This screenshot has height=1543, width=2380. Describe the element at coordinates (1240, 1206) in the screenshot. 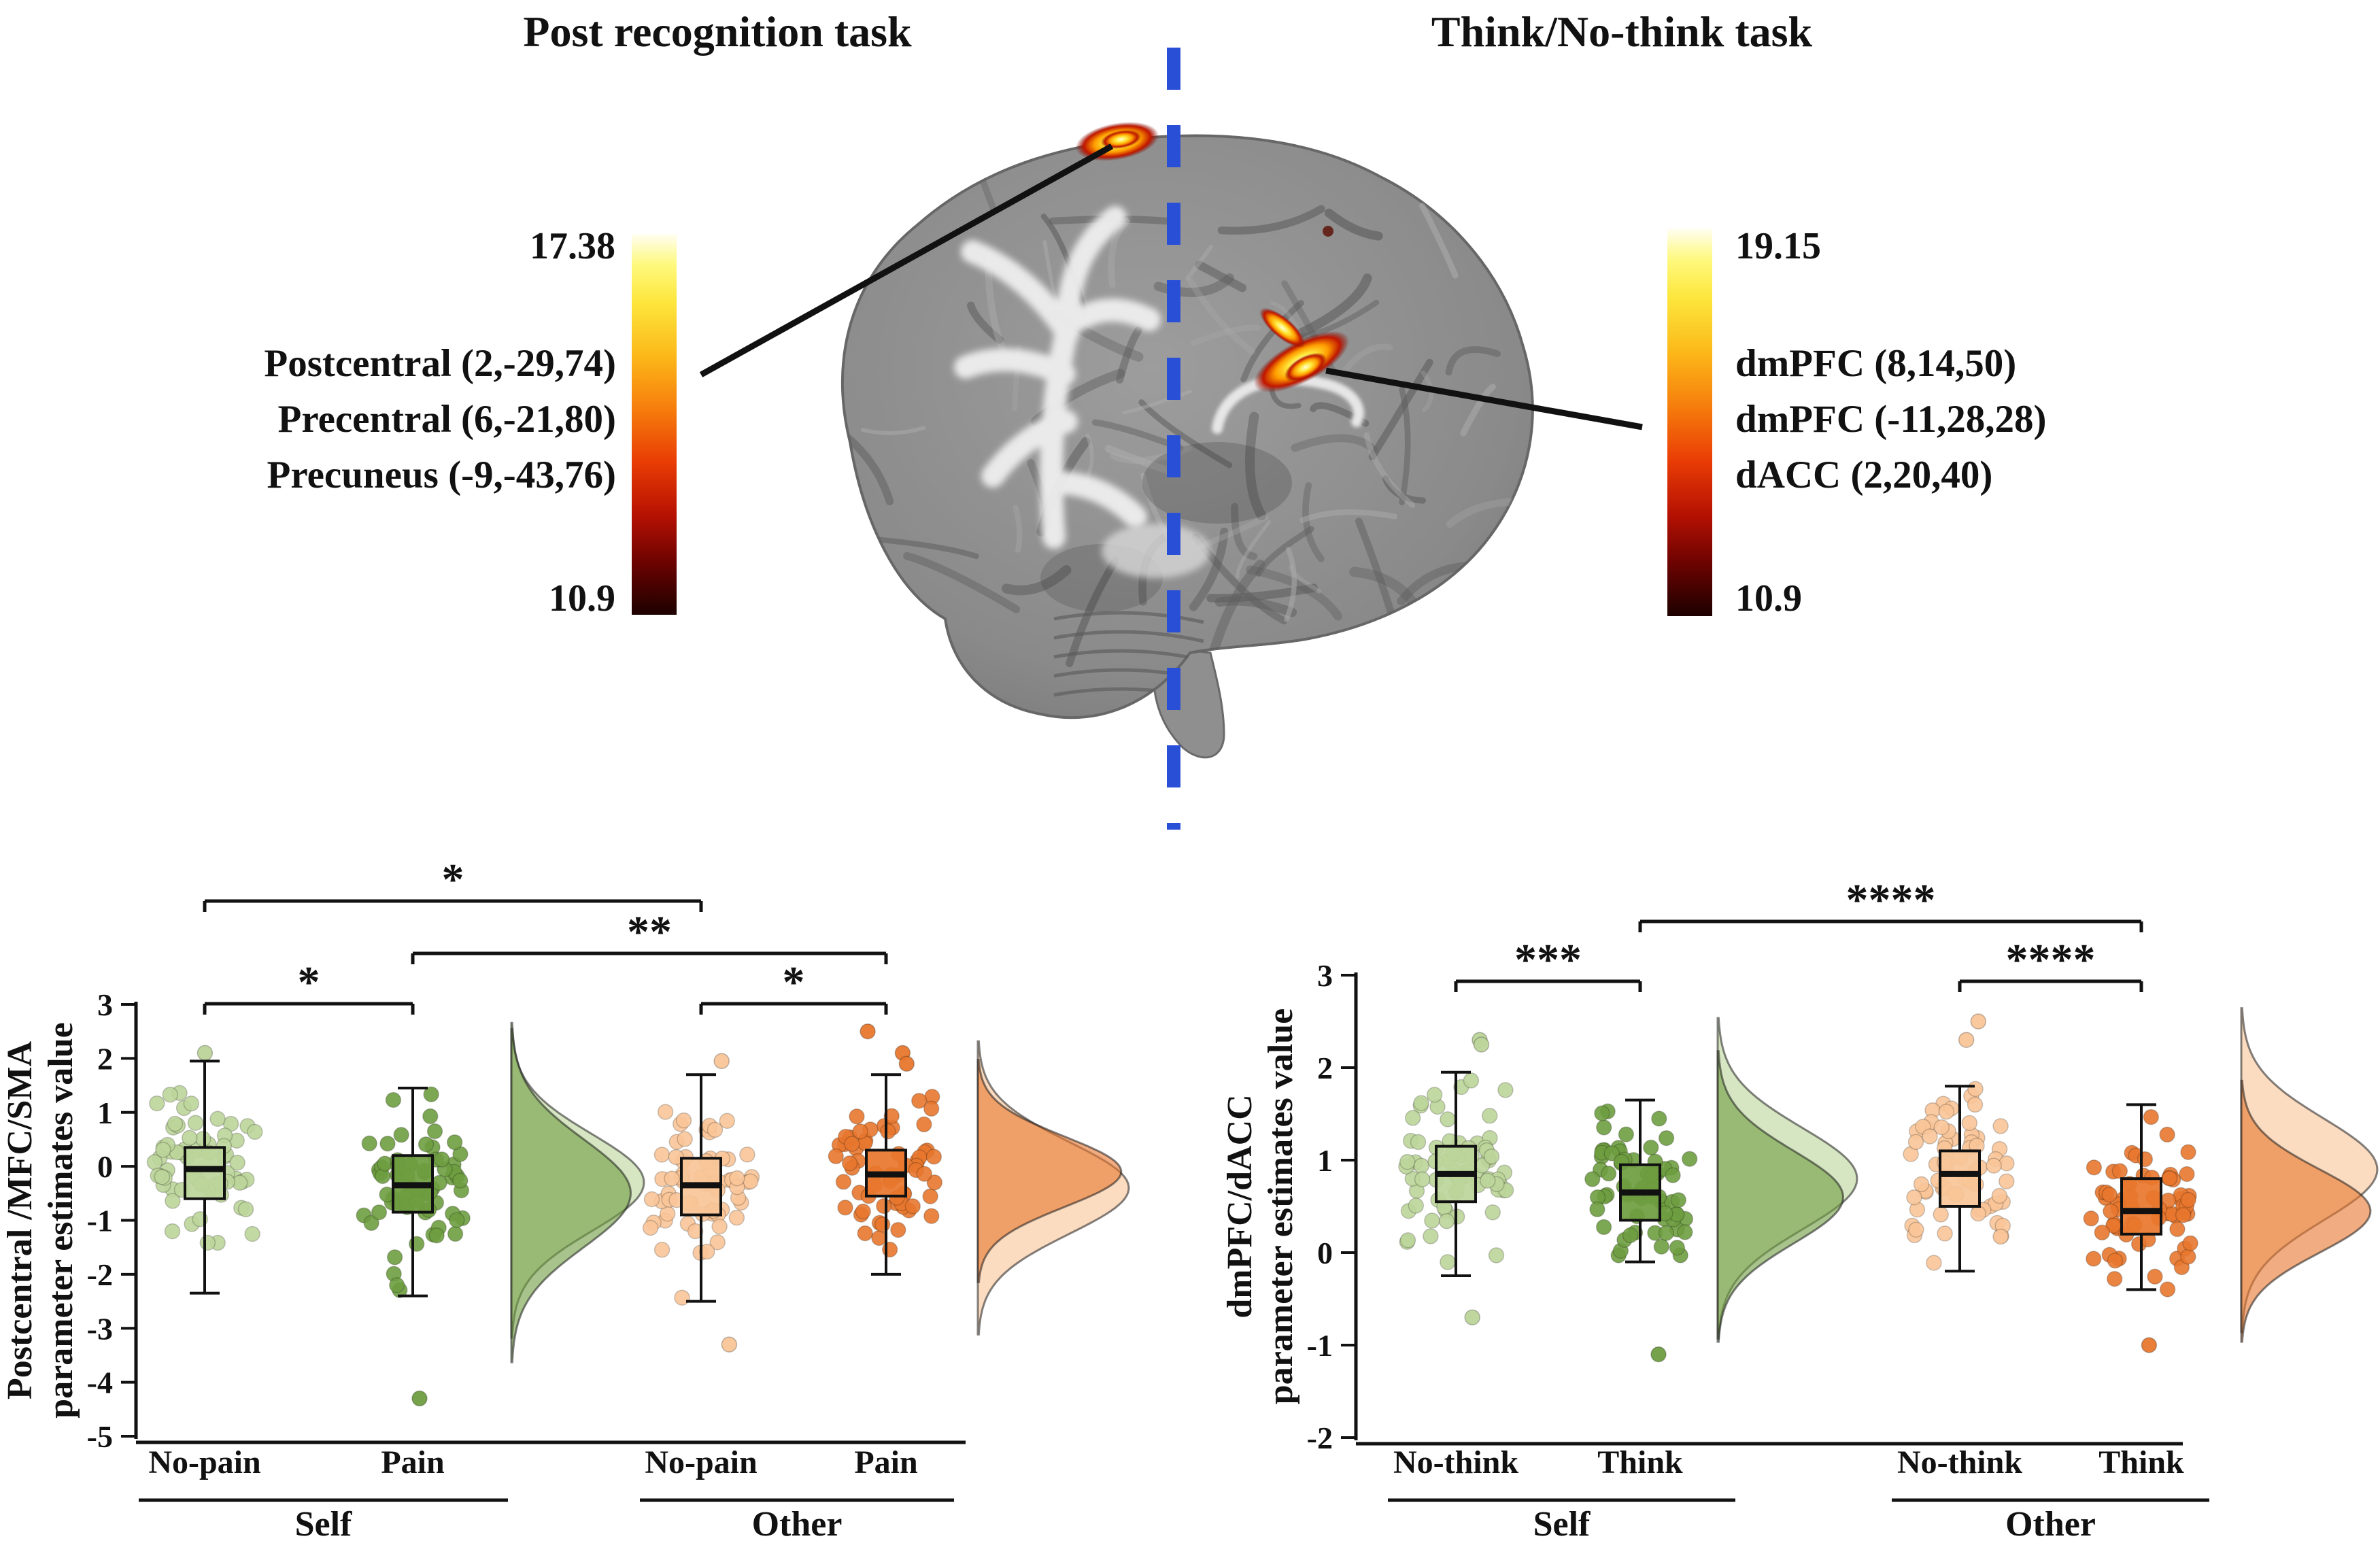

I see `svg-text: dmPFC/dACC` at that location.